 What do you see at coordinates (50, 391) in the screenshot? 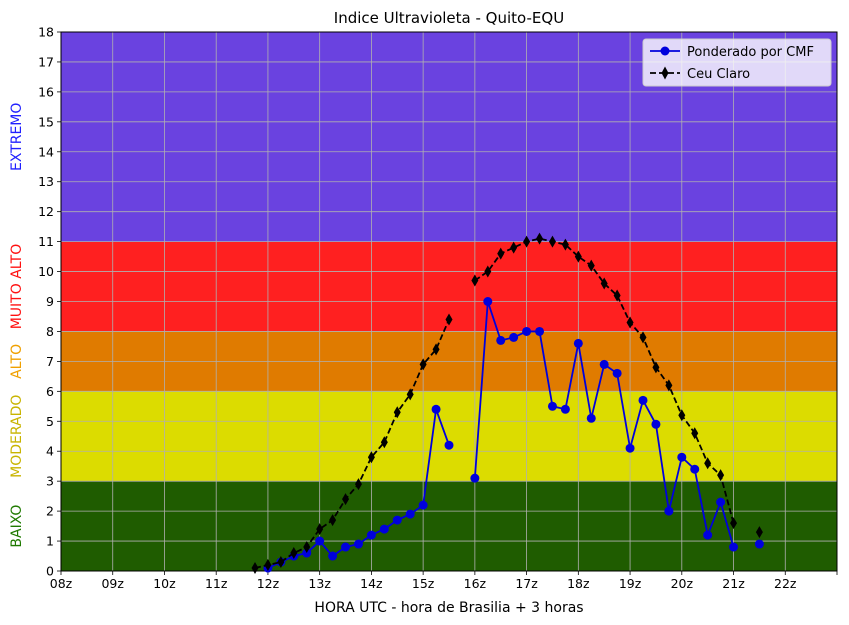
I see `y-tick-label: 6` at bounding box center [50, 391].